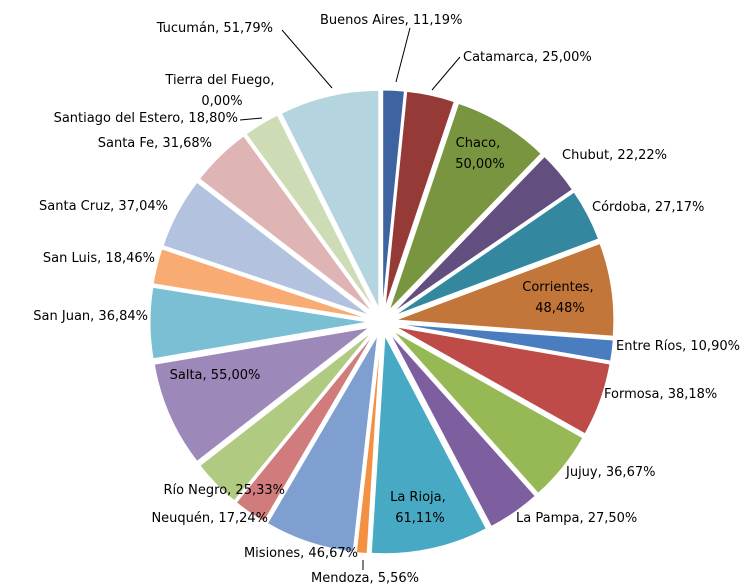 The image size is (755, 588). What do you see at coordinates (476, 143) in the screenshot?
I see `label-category: Chaco` at bounding box center [476, 143].